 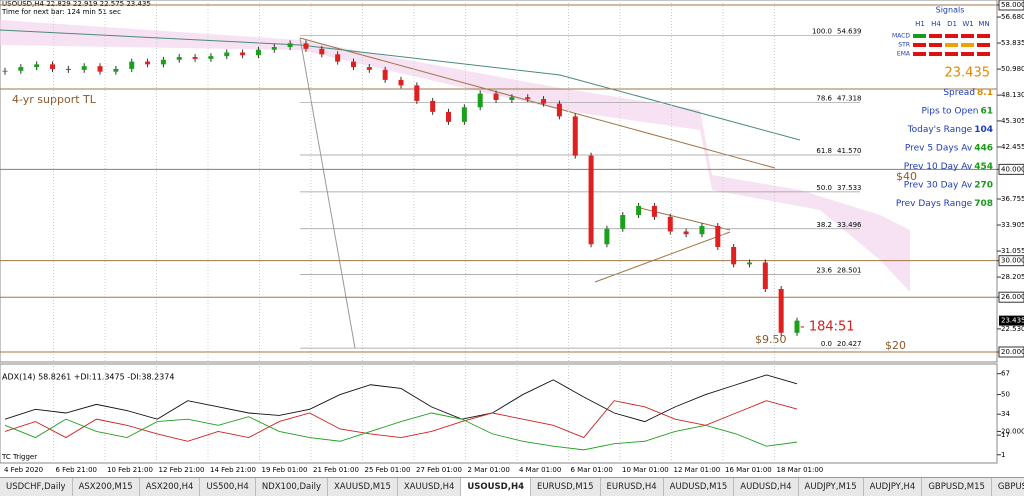 I want to click on y-tick-label: 67, so click(x=1005, y=374).